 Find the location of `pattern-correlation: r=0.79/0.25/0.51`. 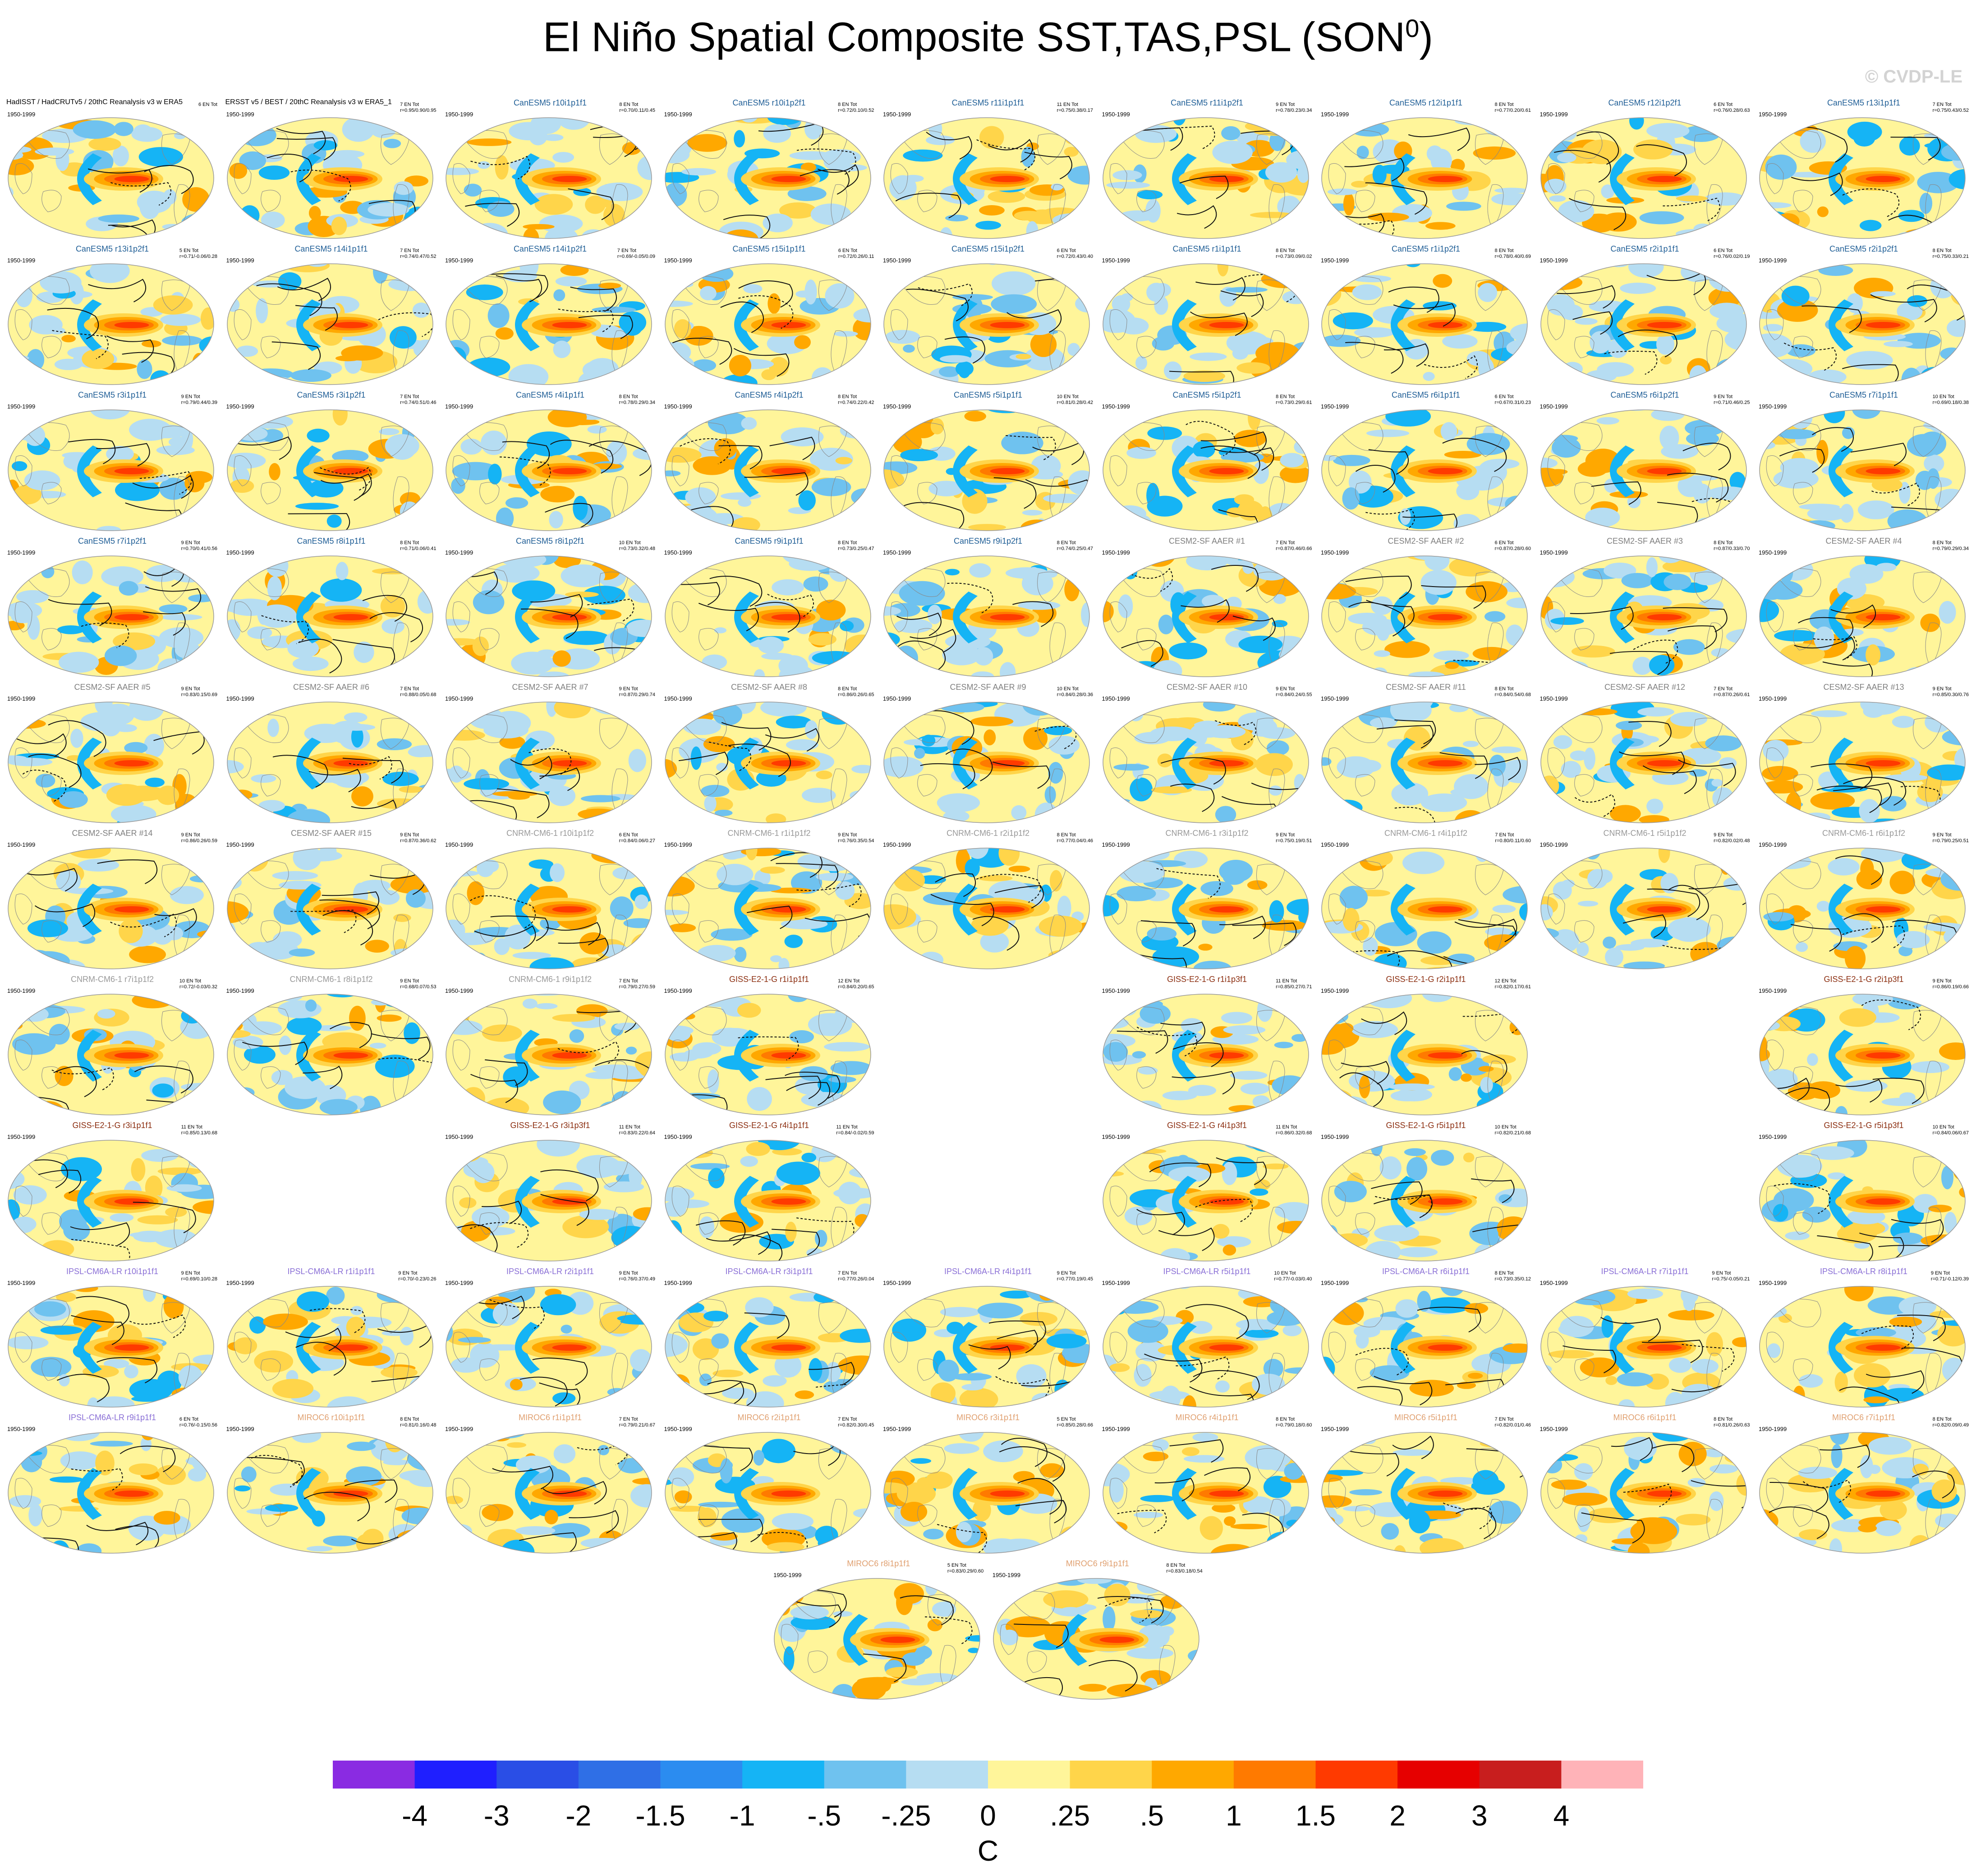

pattern-correlation: r=0.79/0.25/0.51 is located at coordinates (1951, 841).